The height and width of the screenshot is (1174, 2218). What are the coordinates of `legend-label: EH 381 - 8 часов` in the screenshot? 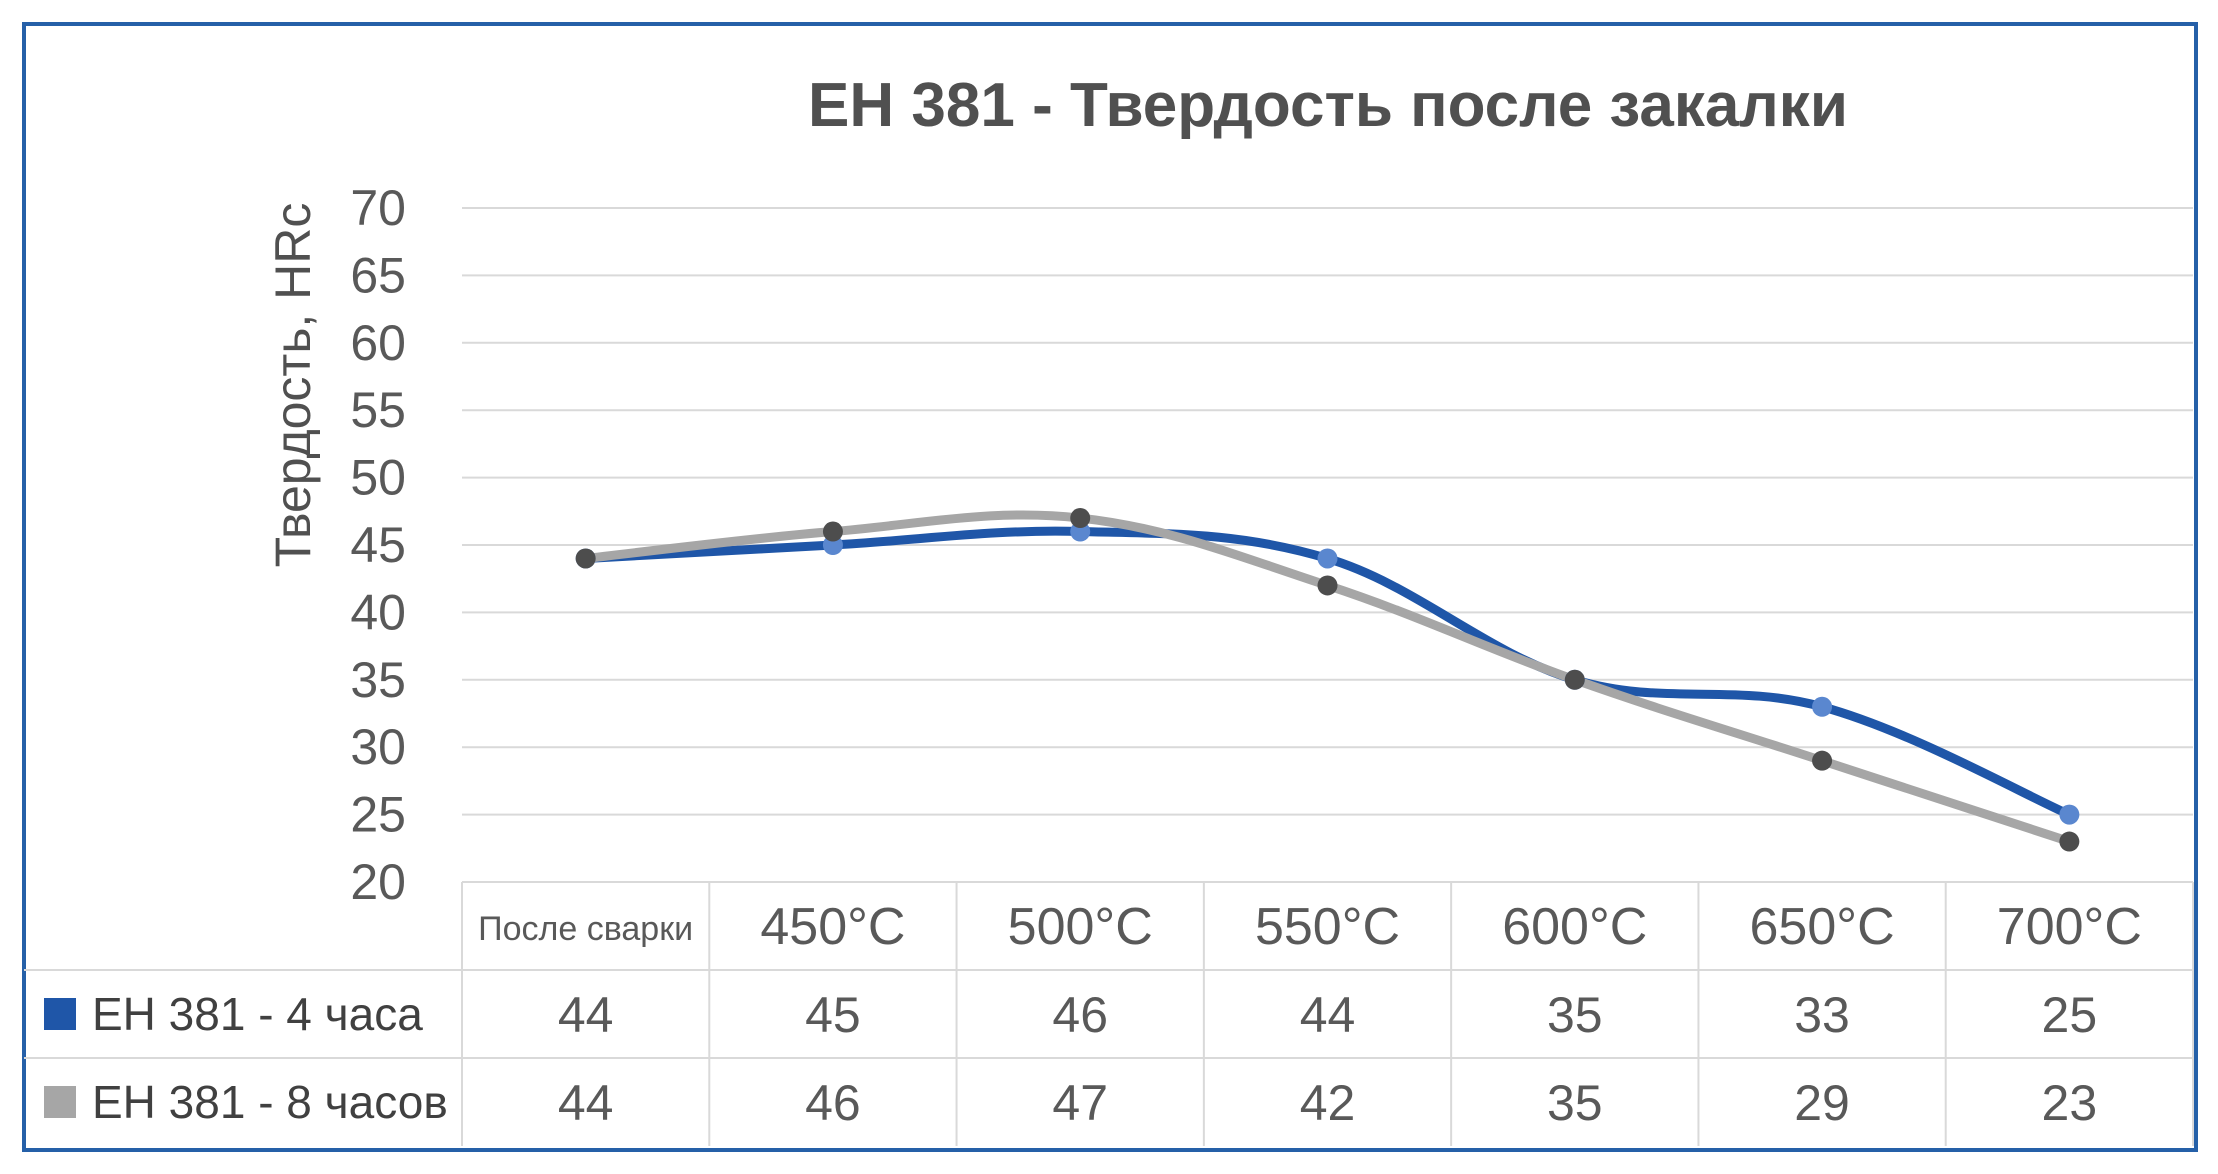 It's located at (270, 1102).